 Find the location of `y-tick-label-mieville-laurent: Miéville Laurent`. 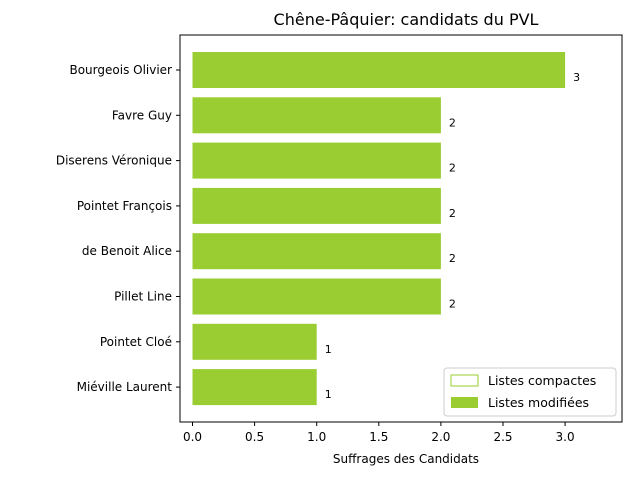

y-tick-label-mieville-laurent: Miéville Laurent is located at coordinates (125, 387).